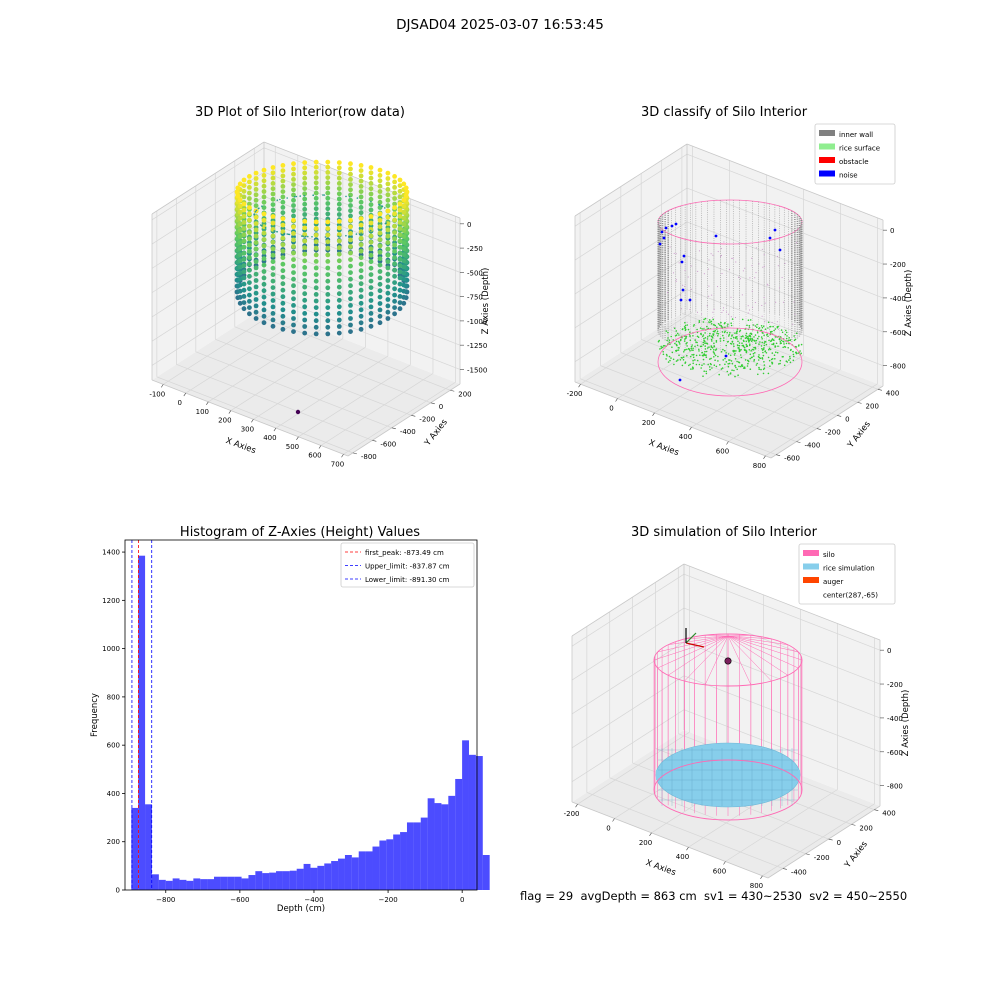 The image size is (1000, 1000). Describe the element at coordinates (111, 649) in the screenshot. I see `y-tick-label: 1000` at that location.